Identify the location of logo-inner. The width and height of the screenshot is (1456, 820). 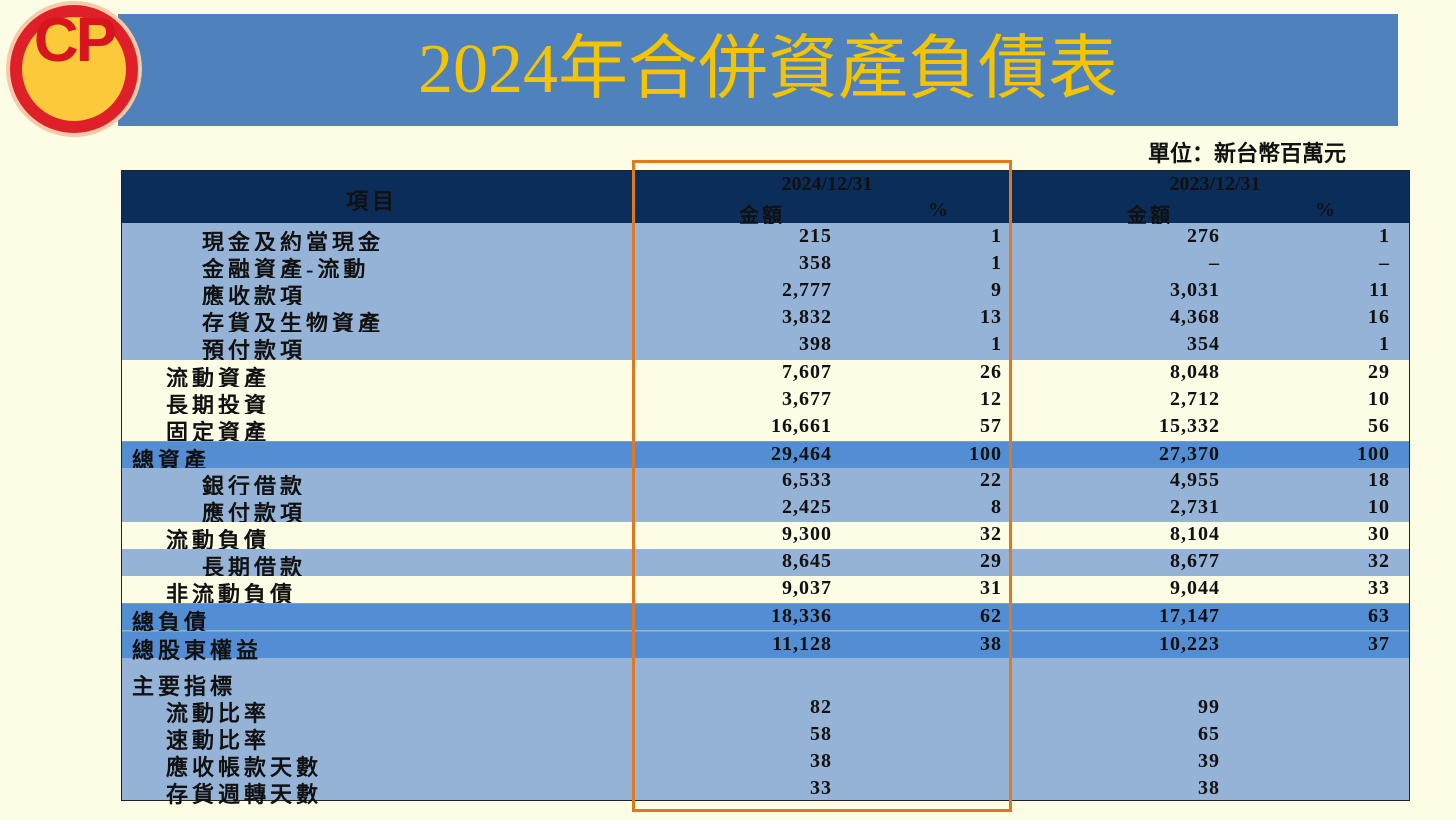
(74, 69).